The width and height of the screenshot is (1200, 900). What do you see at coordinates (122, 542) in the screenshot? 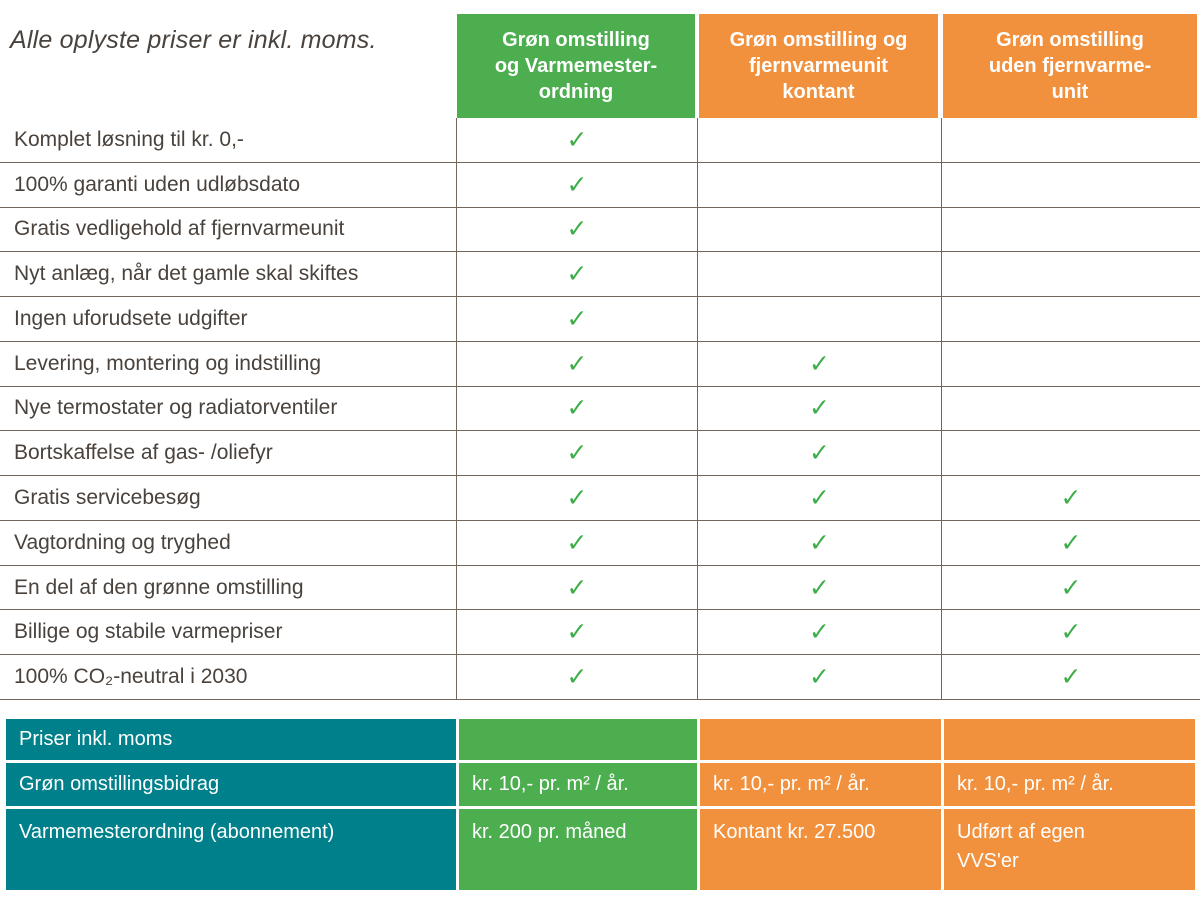
I see `feature-label: Vagtordning og tryghed` at bounding box center [122, 542].